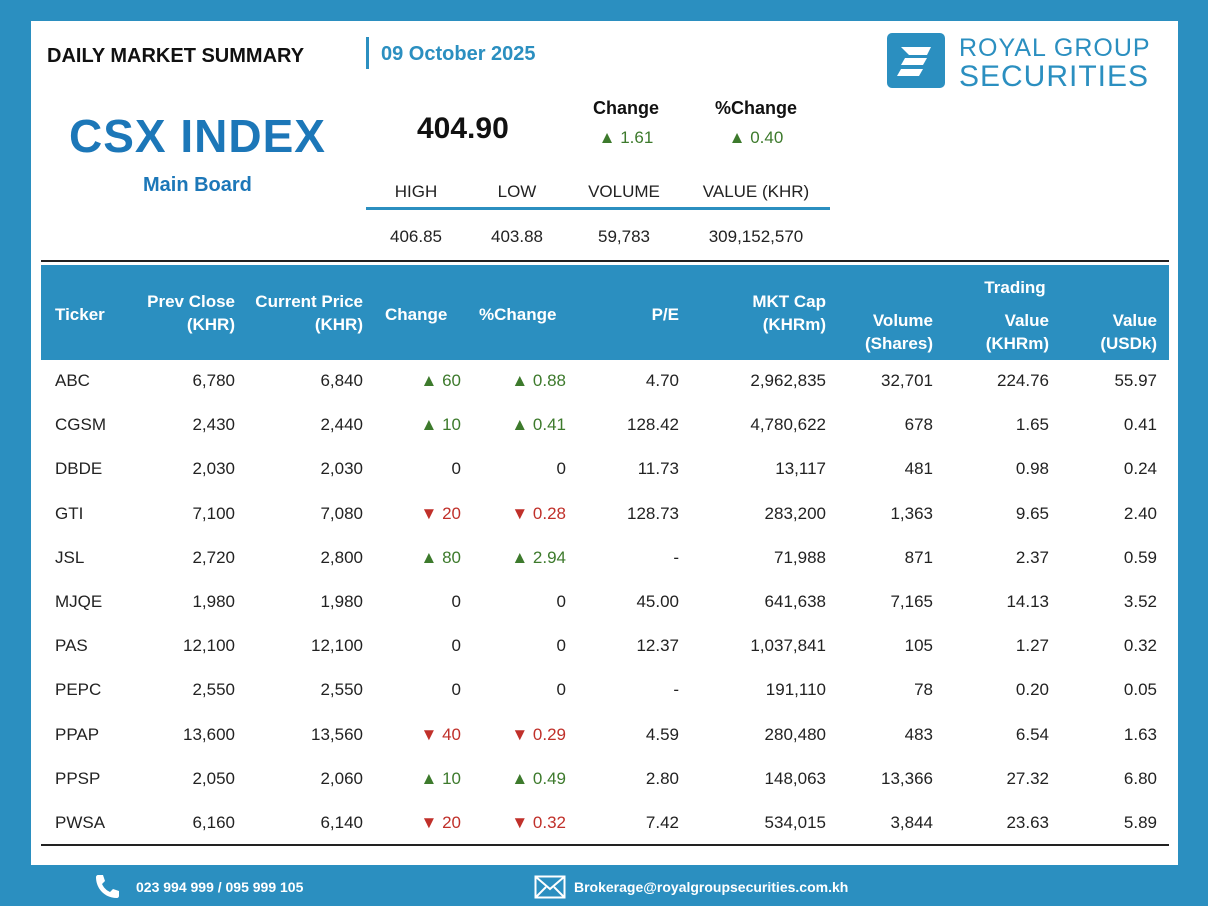 This screenshot has width=1208, height=906. I want to click on cell-volume: 871, so click(918, 557).